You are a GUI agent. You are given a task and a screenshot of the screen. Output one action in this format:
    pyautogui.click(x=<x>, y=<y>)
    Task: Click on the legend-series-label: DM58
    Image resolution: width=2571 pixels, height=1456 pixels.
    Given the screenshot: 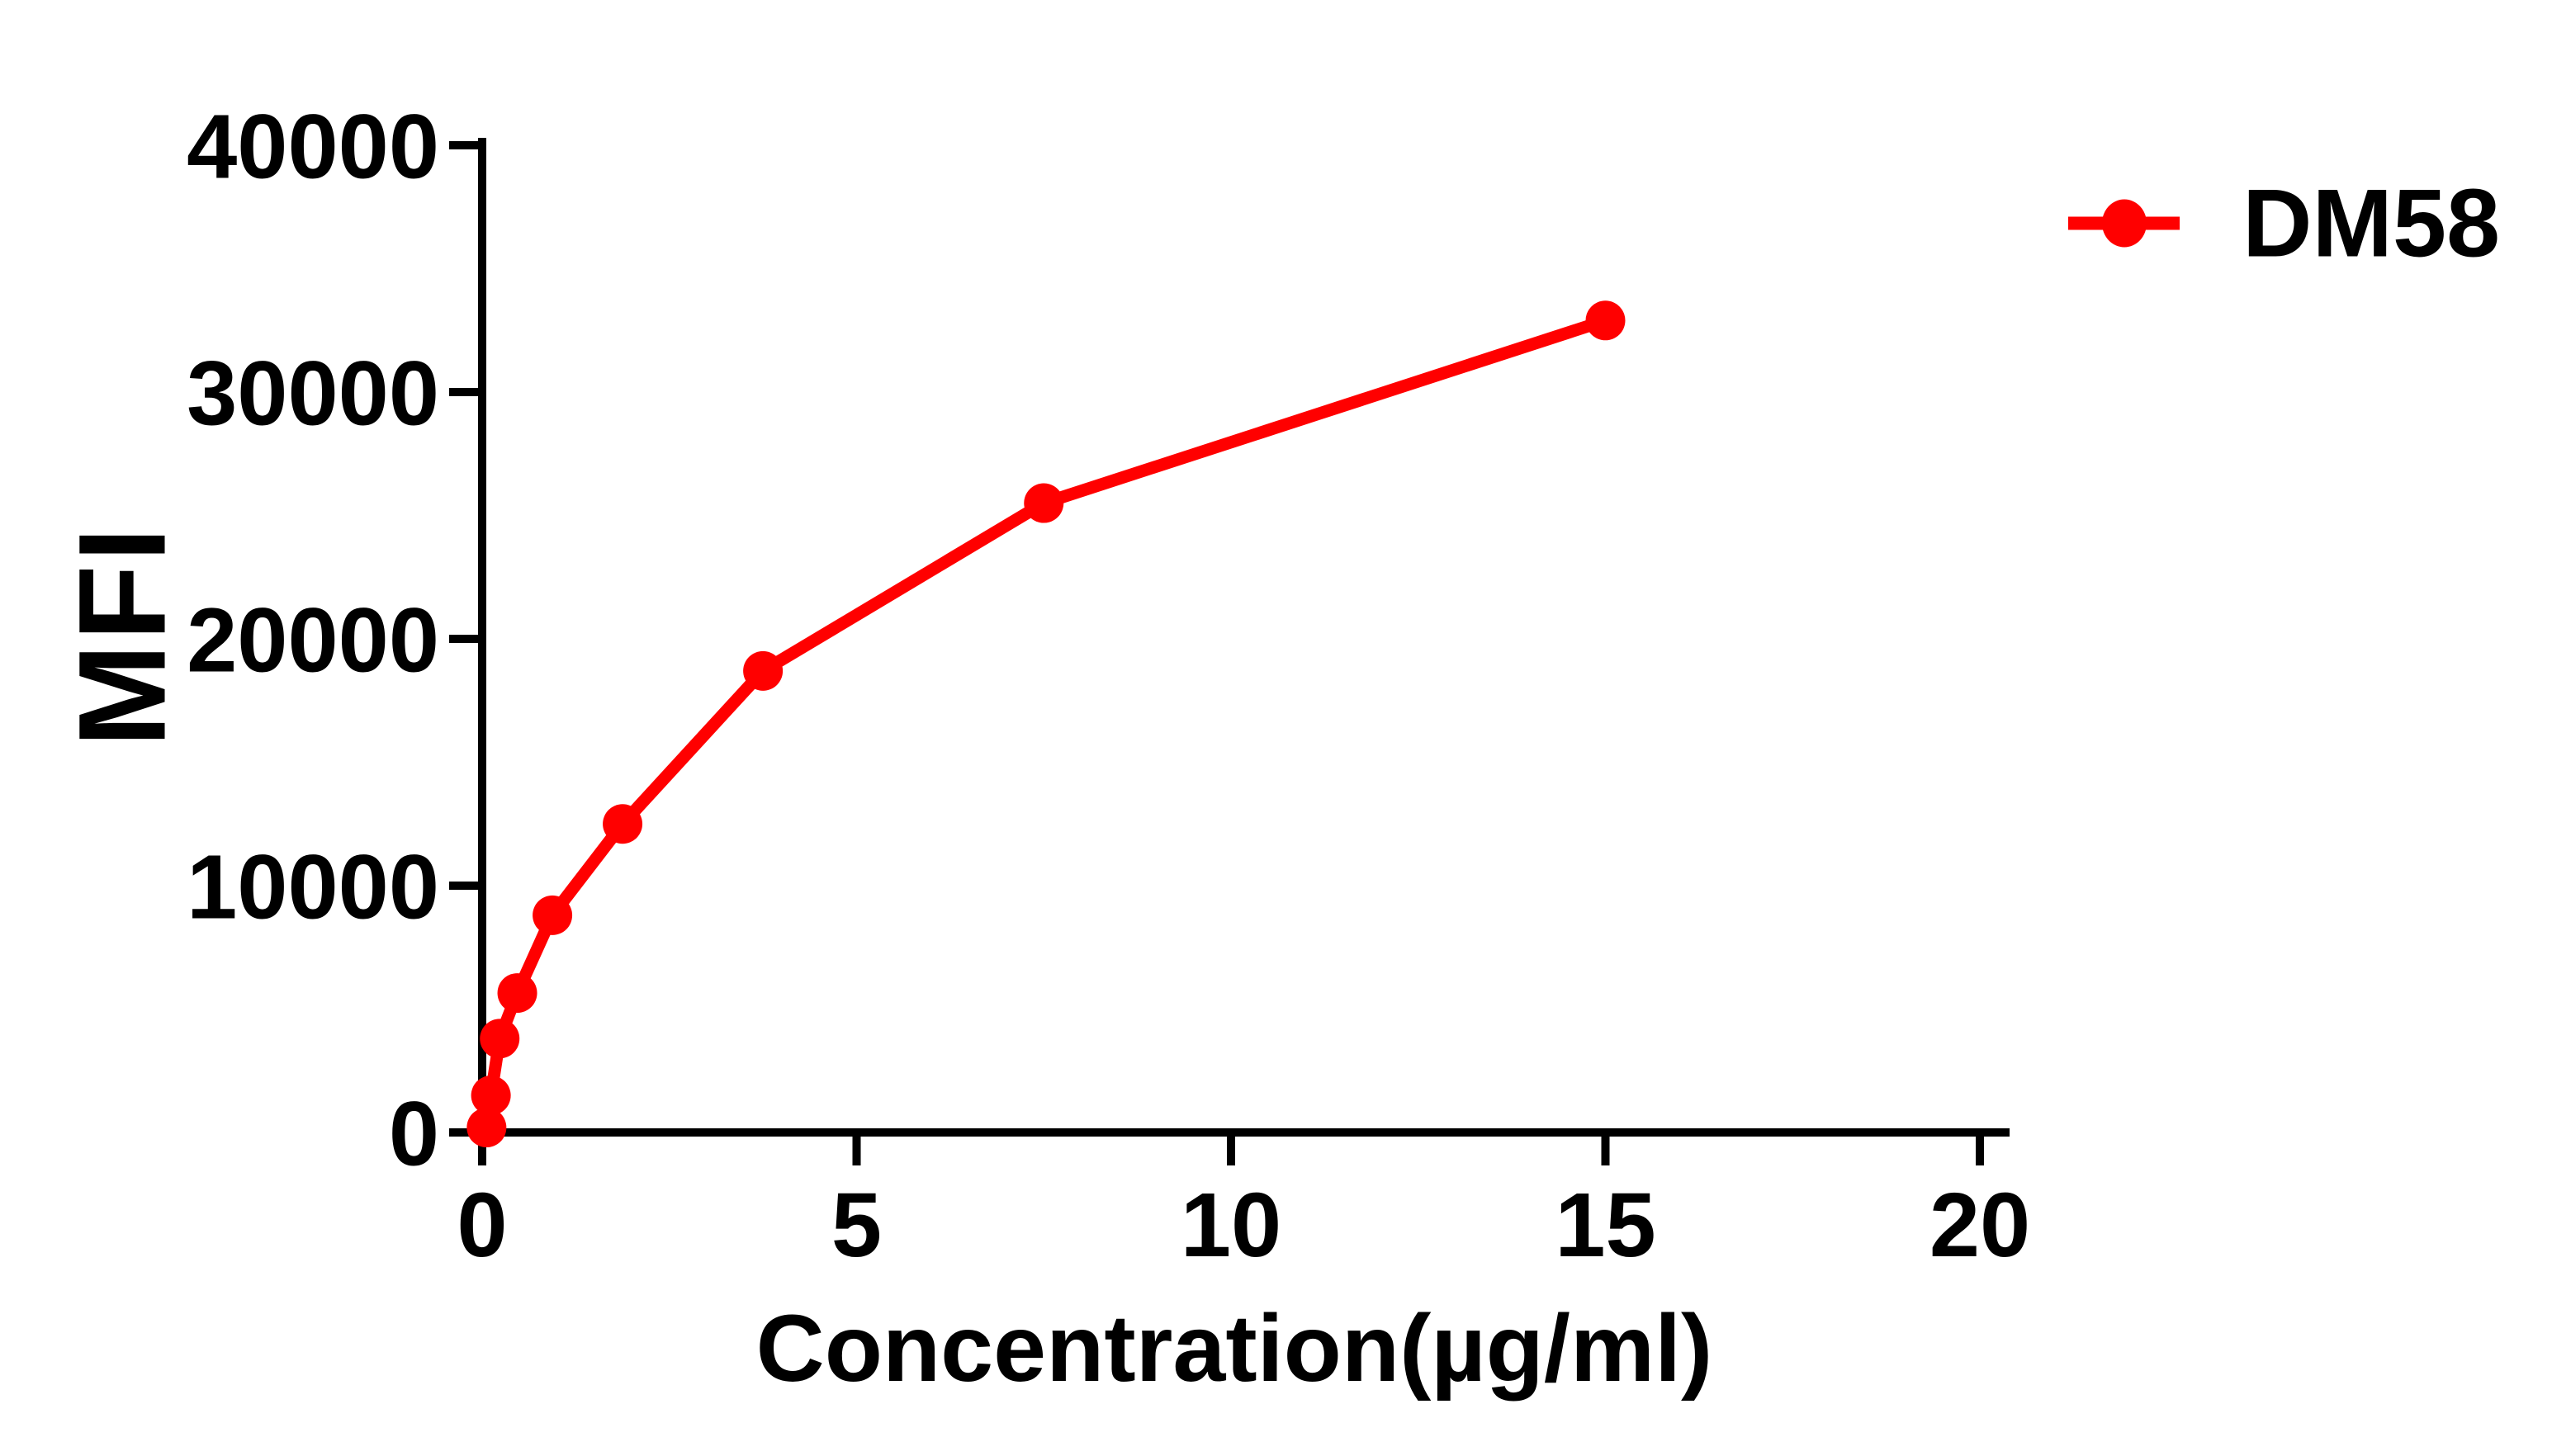 What is the action you would take?
    pyautogui.click(x=2371, y=222)
    